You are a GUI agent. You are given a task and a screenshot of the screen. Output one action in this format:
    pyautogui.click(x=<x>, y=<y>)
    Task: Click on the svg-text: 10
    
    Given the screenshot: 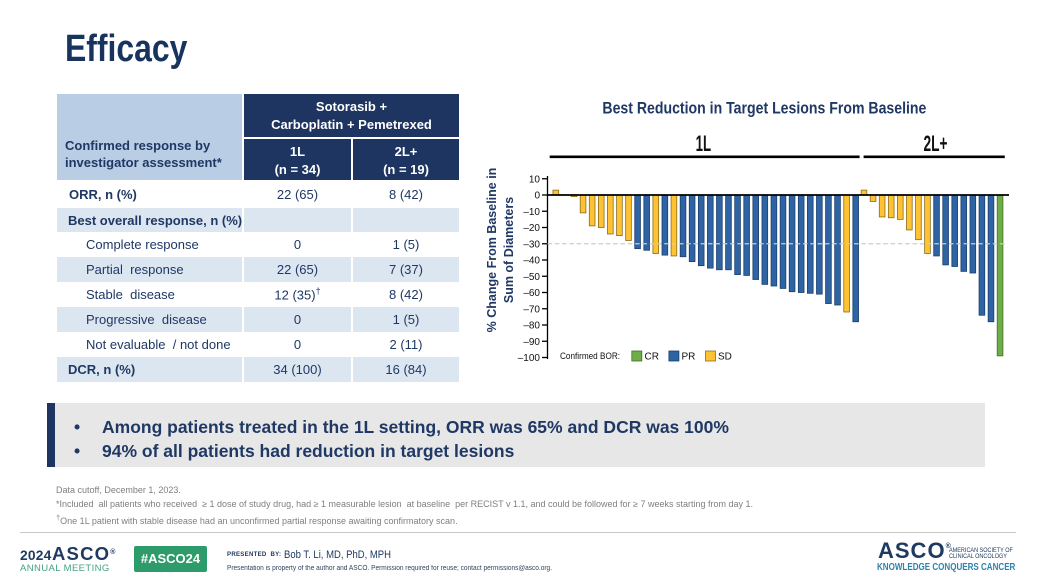 What is the action you would take?
    pyautogui.click(x=535, y=179)
    